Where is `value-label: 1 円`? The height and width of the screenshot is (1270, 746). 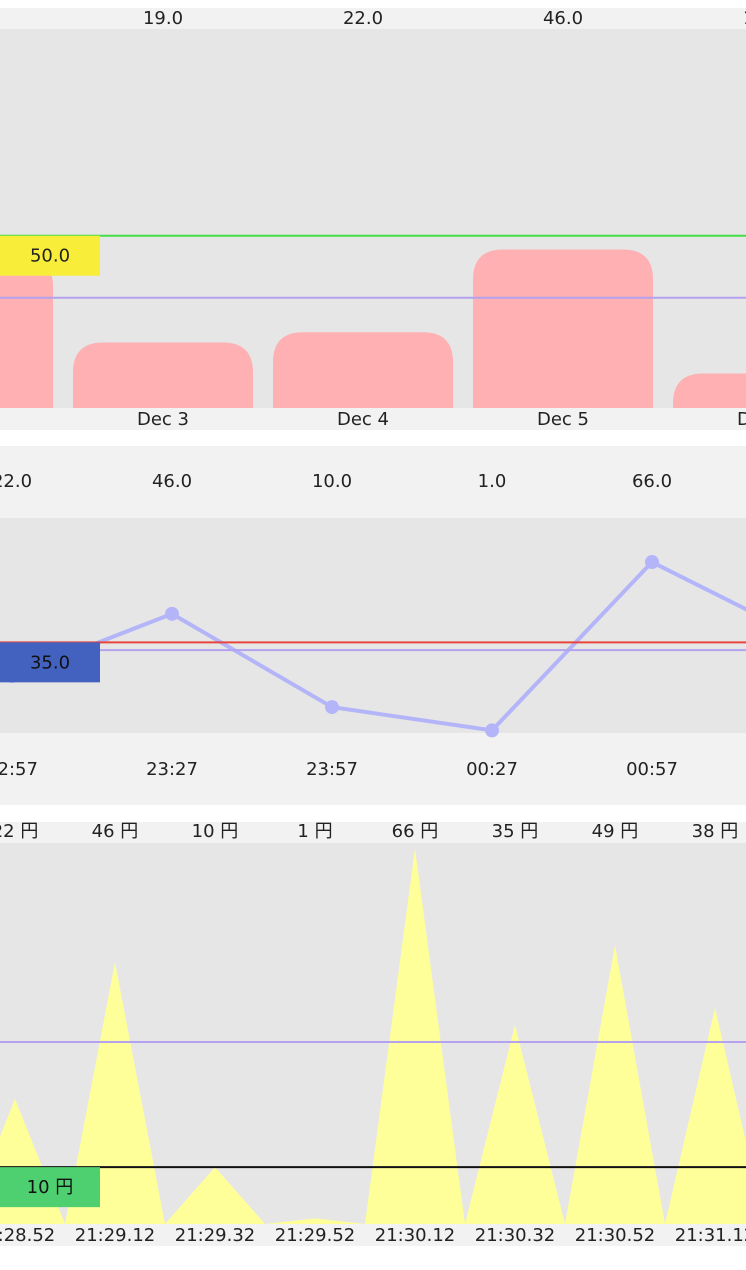
value-label: 1 円 is located at coordinates (314, 831).